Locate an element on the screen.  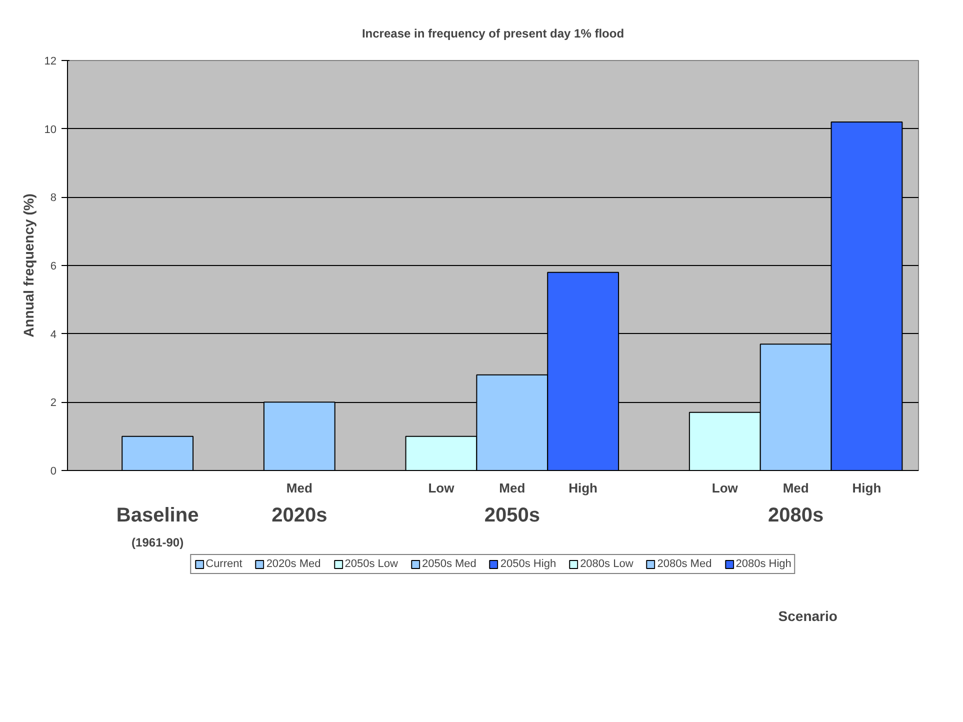
legend-label: Current is located at coordinates (224, 564).